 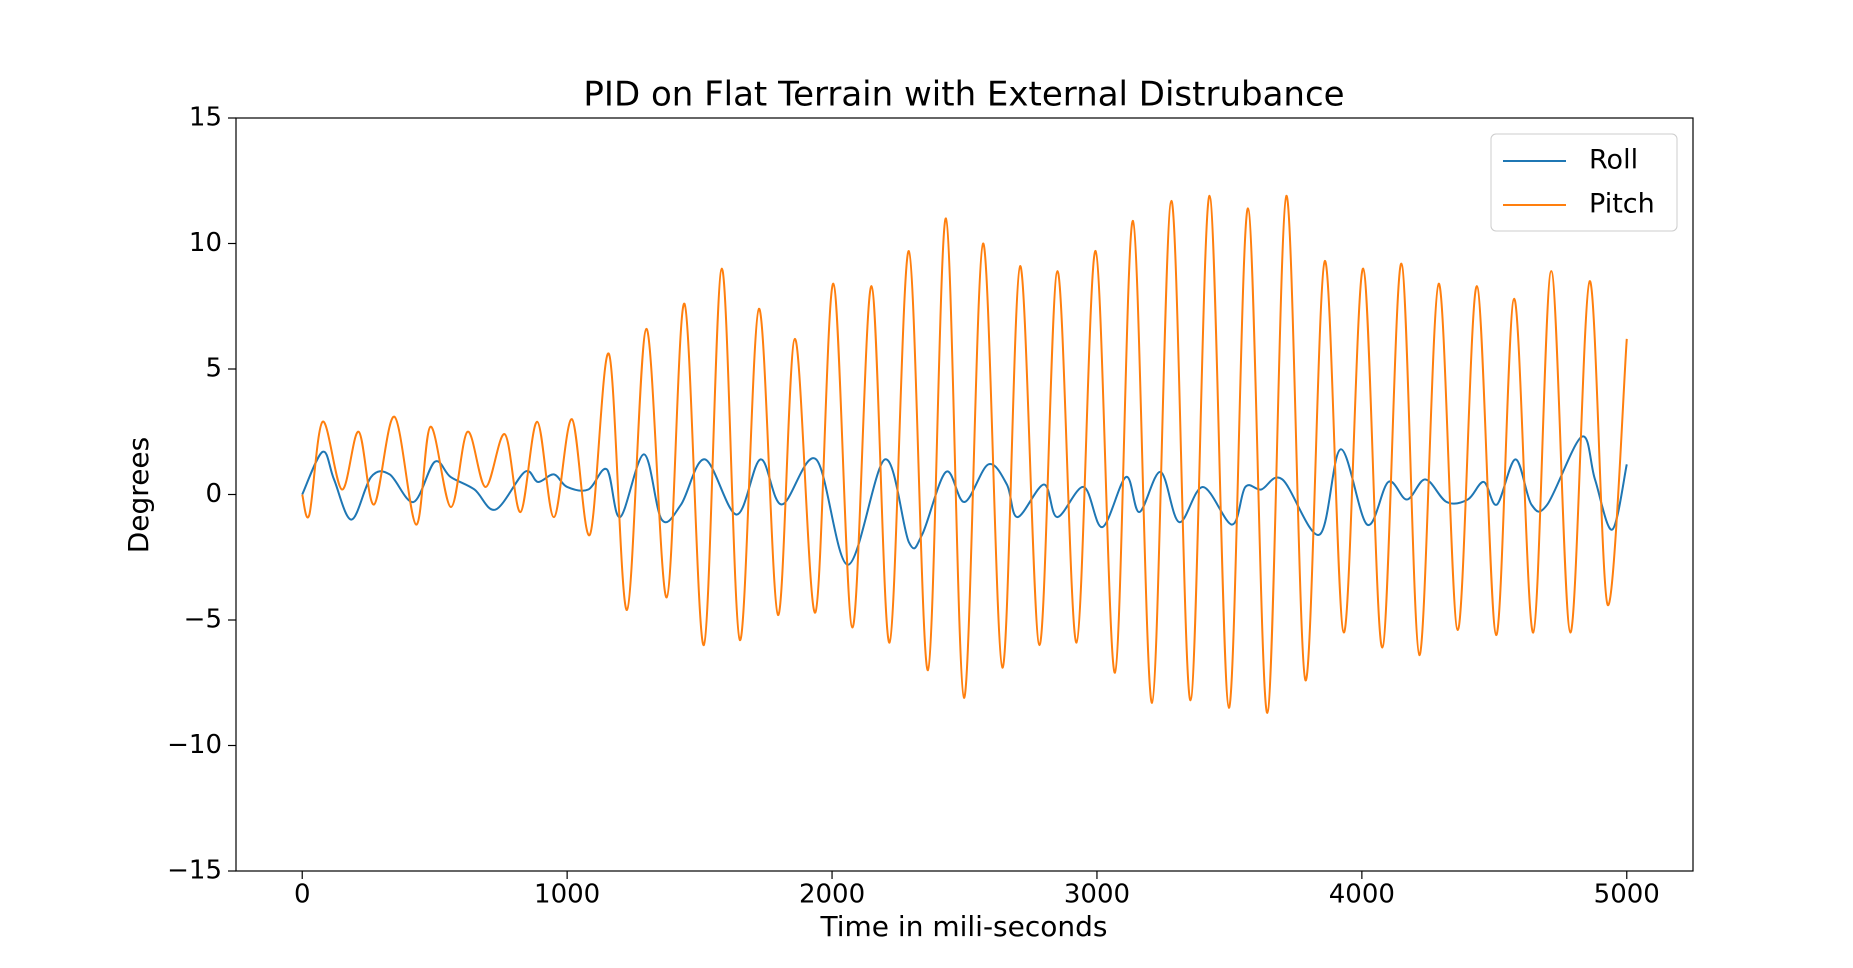 I want to click on x-tick-label: 1000, so click(x=567, y=895).